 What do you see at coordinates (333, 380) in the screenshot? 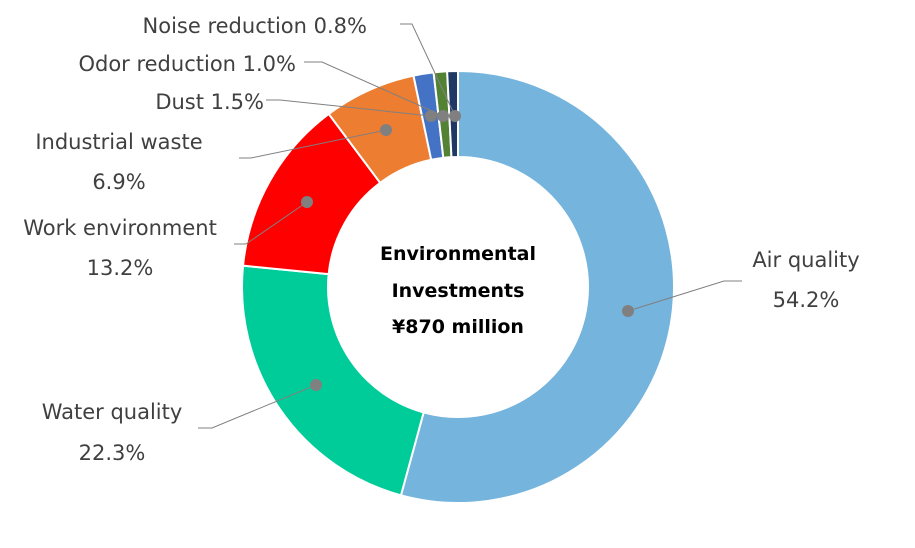
I see `slice-water-quality` at bounding box center [333, 380].